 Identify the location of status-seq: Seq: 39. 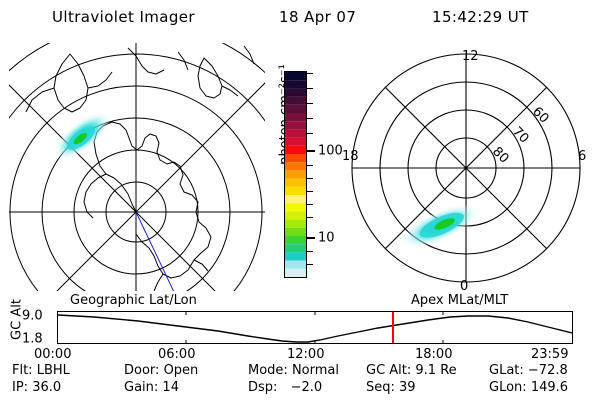
(391, 387).